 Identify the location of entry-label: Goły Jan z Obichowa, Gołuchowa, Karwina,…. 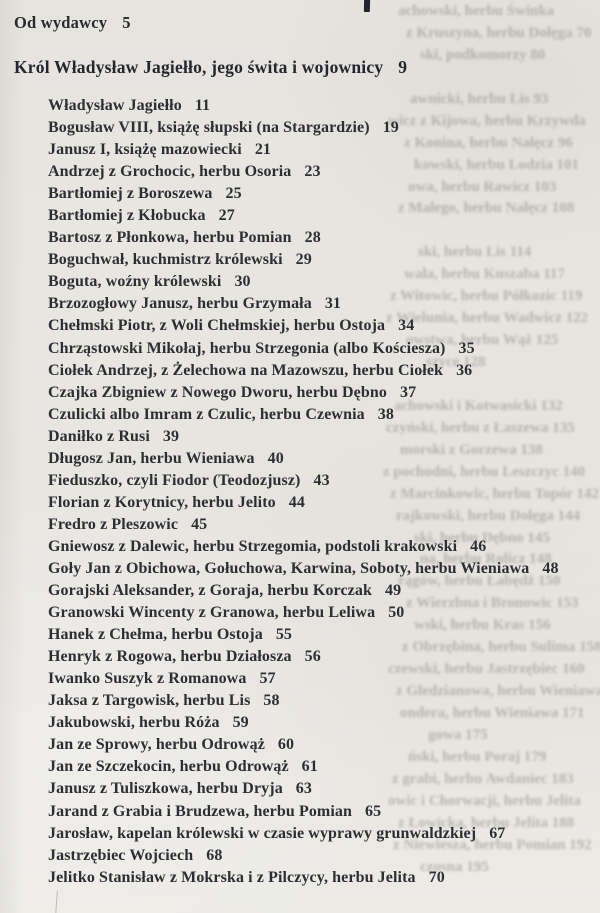
(289, 568).